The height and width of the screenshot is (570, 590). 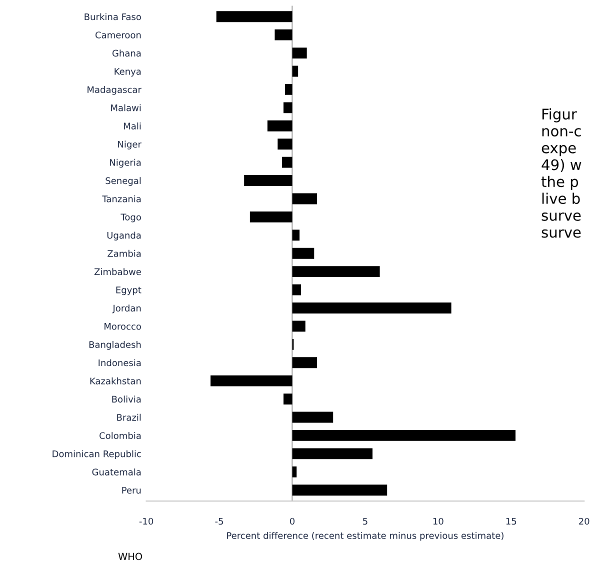 What do you see at coordinates (132, 126) in the screenshot?
I see `y-tick-label: Mali` at bounding box center [132, 126].